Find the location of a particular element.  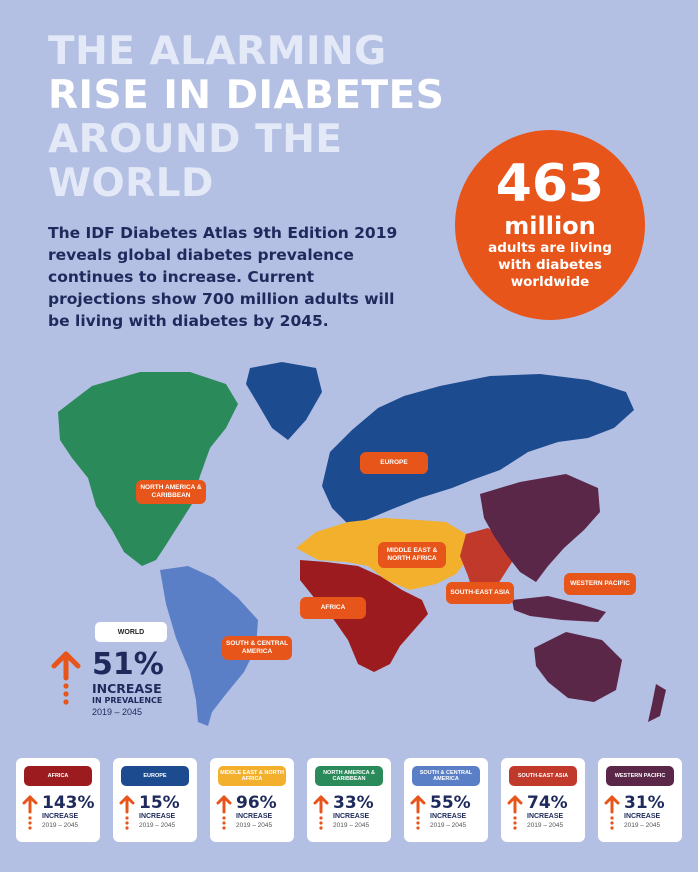

region-percent: 15% is located at coordinates (159, 803).